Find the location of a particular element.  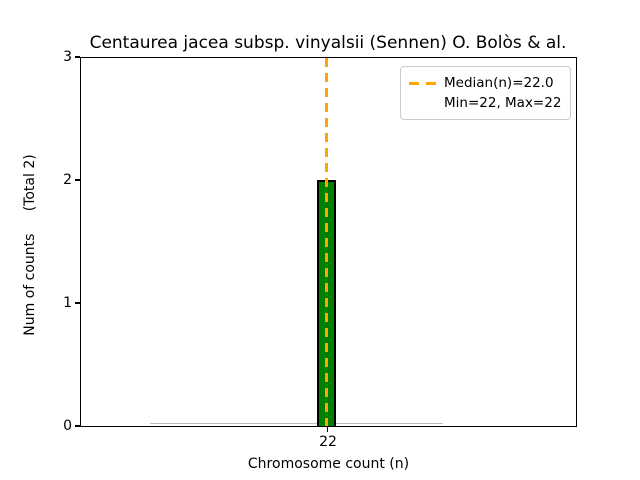

median-dash-marker-icon is located at coordinates (422, 83).